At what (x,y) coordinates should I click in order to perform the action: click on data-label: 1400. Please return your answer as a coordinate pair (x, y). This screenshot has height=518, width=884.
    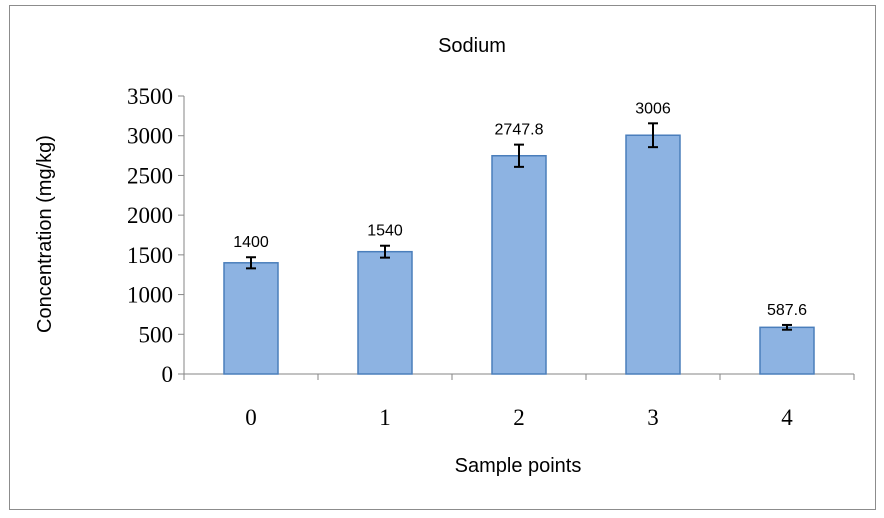
    Looking at the image, I should click on (251, 242).